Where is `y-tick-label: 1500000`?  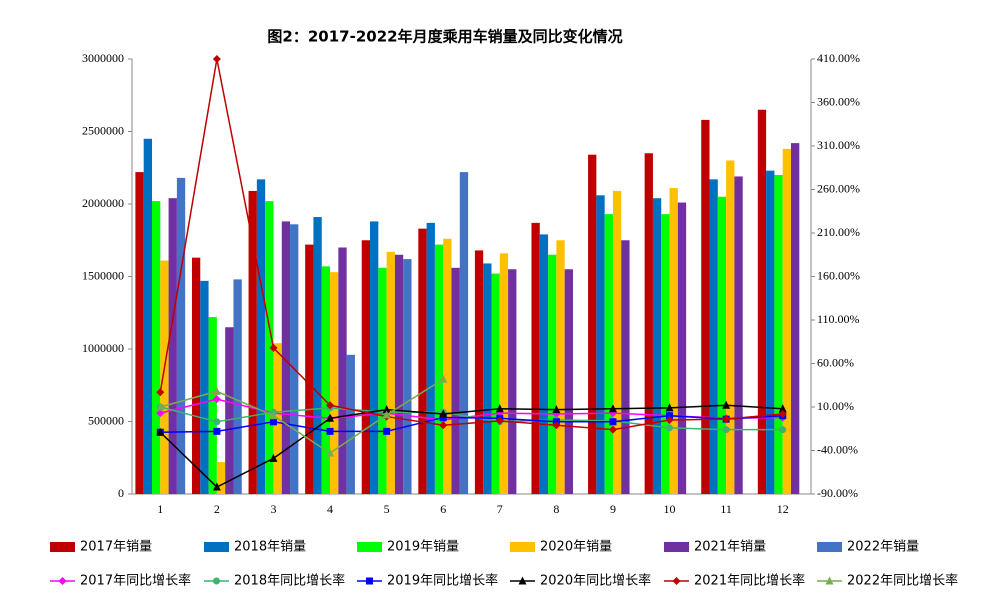
y-tick-label: 1500000 is located at coordinates (103, 275).